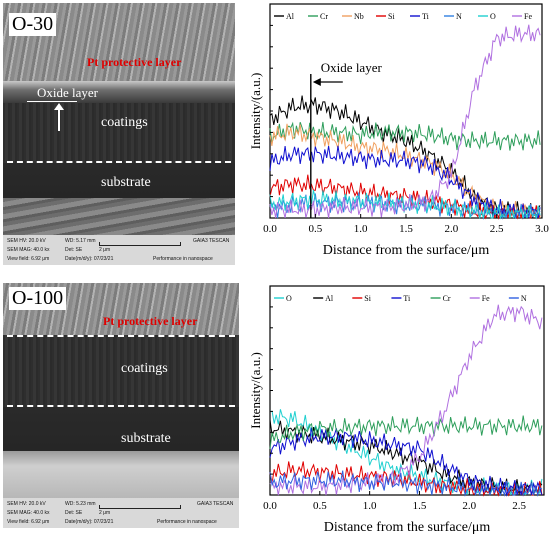 This screenshot has height=549, width=550. Describe the element at coordinates (68, 92) in the screenshot. I see `oxide-layer-label: Oxide layer` at that location.